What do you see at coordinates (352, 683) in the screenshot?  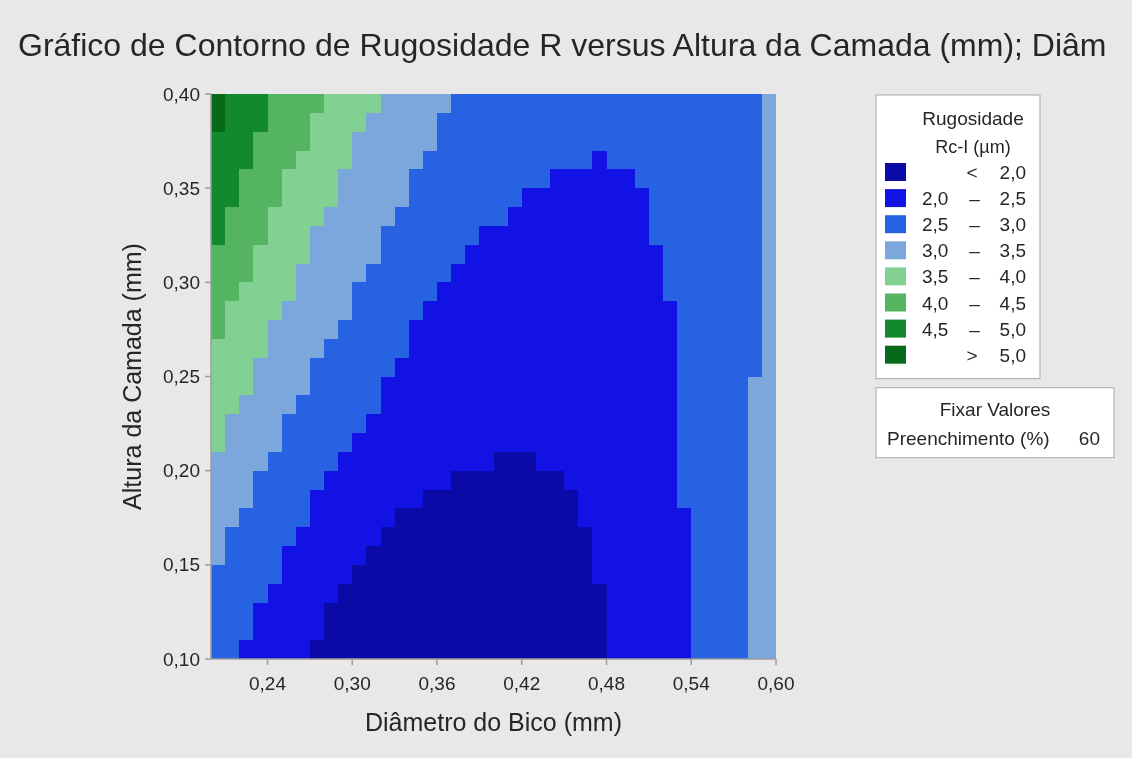 I see `x-tick-label: 0,30` at bounding box center [352, 683].